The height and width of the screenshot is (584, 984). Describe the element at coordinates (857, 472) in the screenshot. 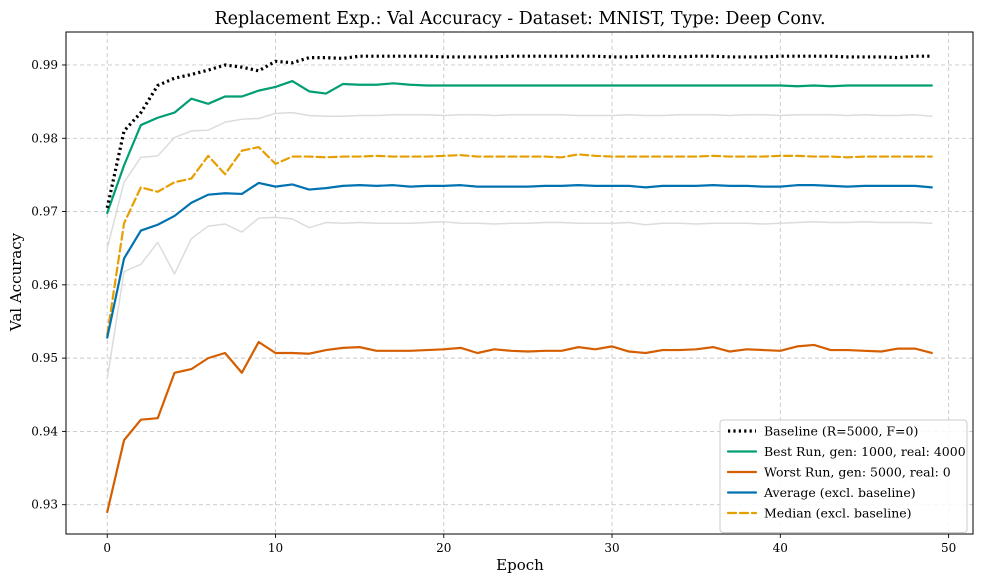

I see `legend-label: Worst Run, gen: 5000, real: 0` at that location.